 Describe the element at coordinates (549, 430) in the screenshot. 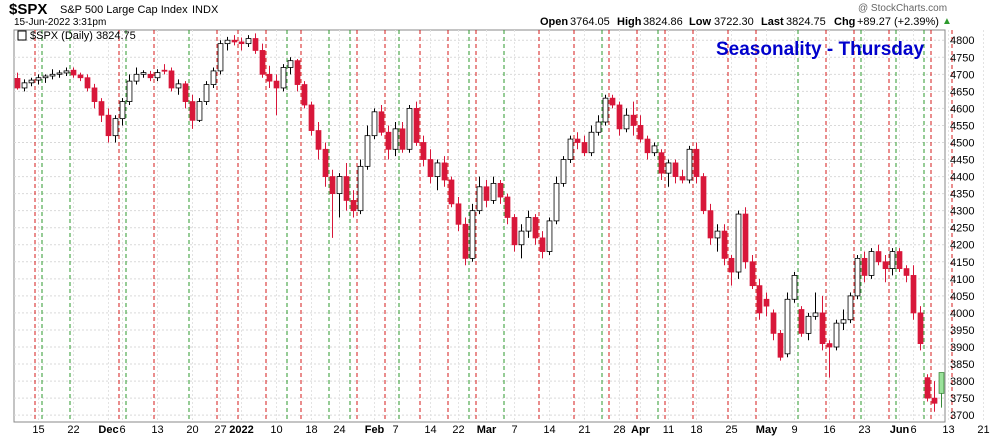

I see `x-tick-label: 14` at that location.